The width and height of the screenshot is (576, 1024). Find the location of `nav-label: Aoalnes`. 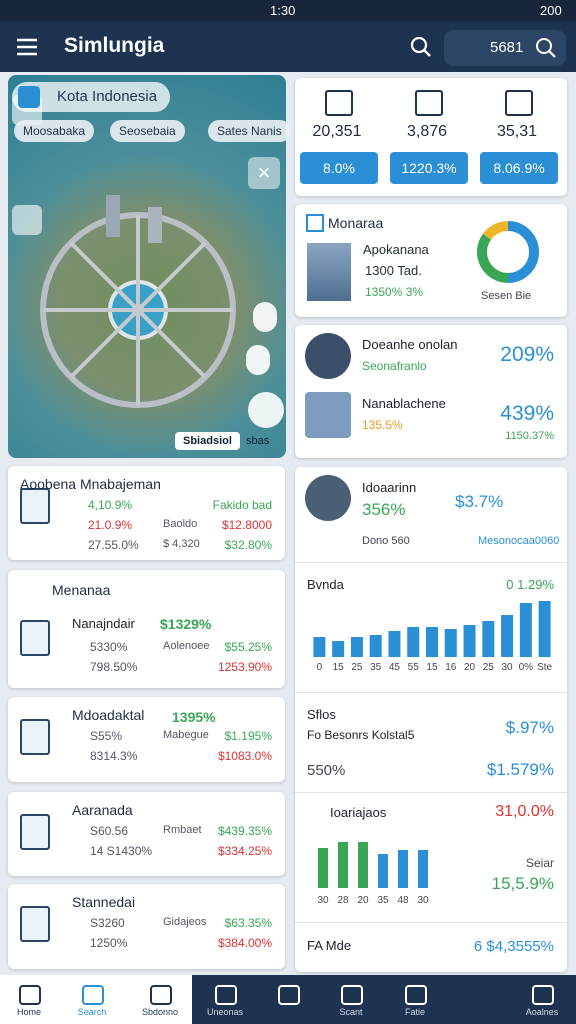

nav-label: Aoalnes is located at coordinates (542, 1012).